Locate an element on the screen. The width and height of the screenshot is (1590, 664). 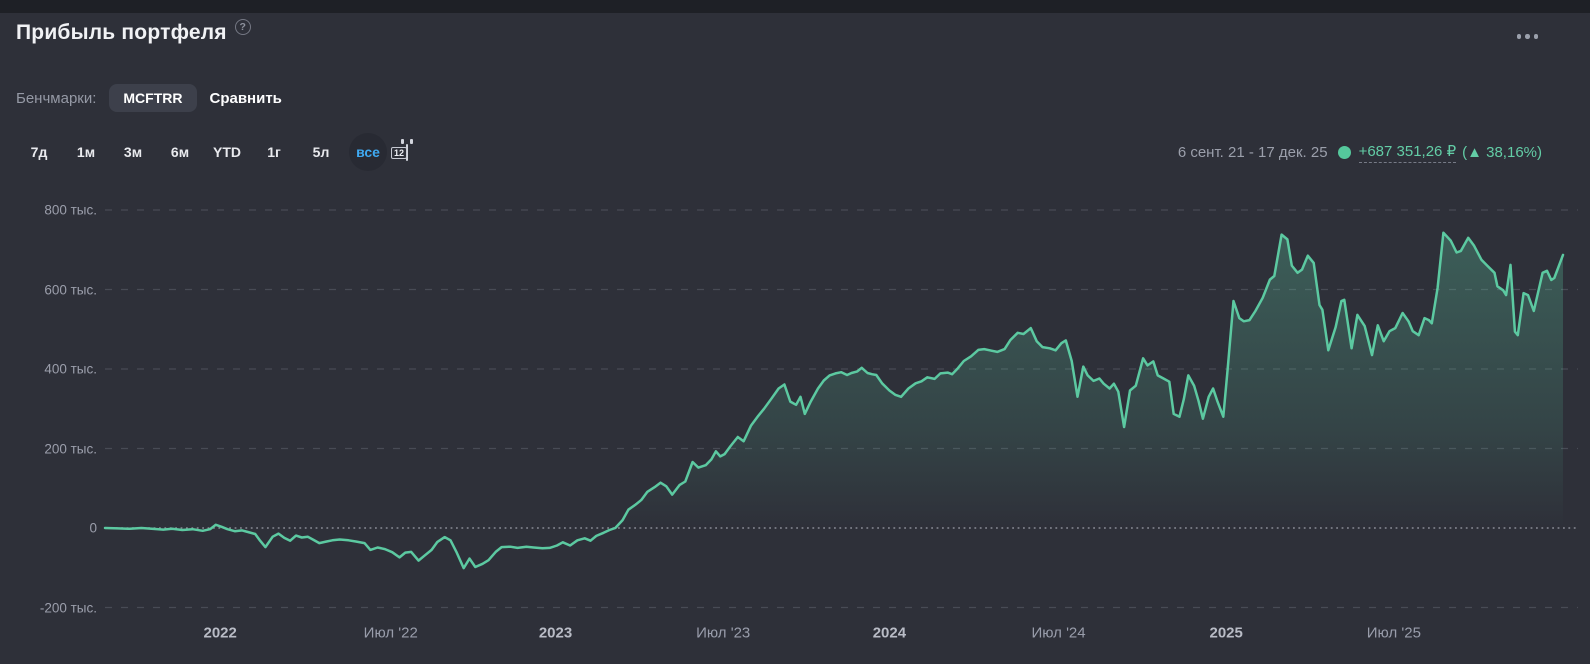
y-axis-label: 0 is located at coordinates (93, 528).